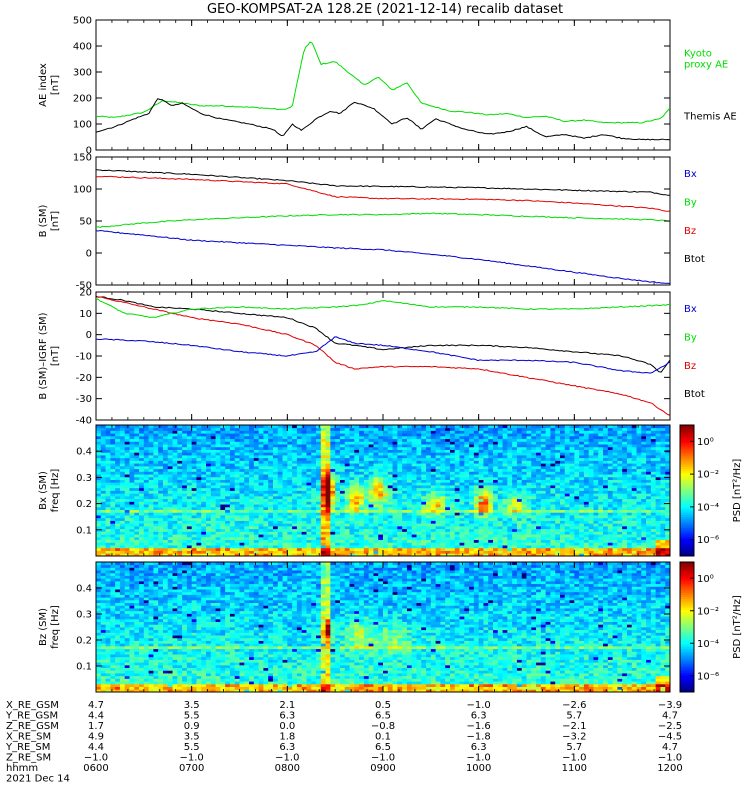 The width and height of the screenshot is (750, 800). I want to click on y-tick-label: -20, so click(84, 378).